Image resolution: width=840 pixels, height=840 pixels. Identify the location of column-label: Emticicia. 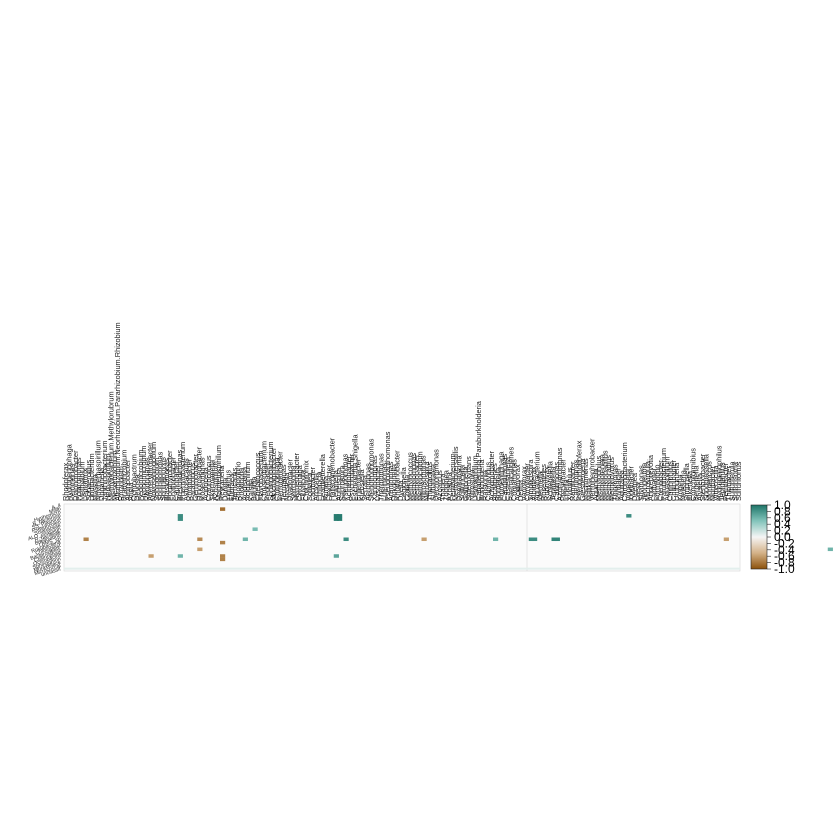
(319, 486).